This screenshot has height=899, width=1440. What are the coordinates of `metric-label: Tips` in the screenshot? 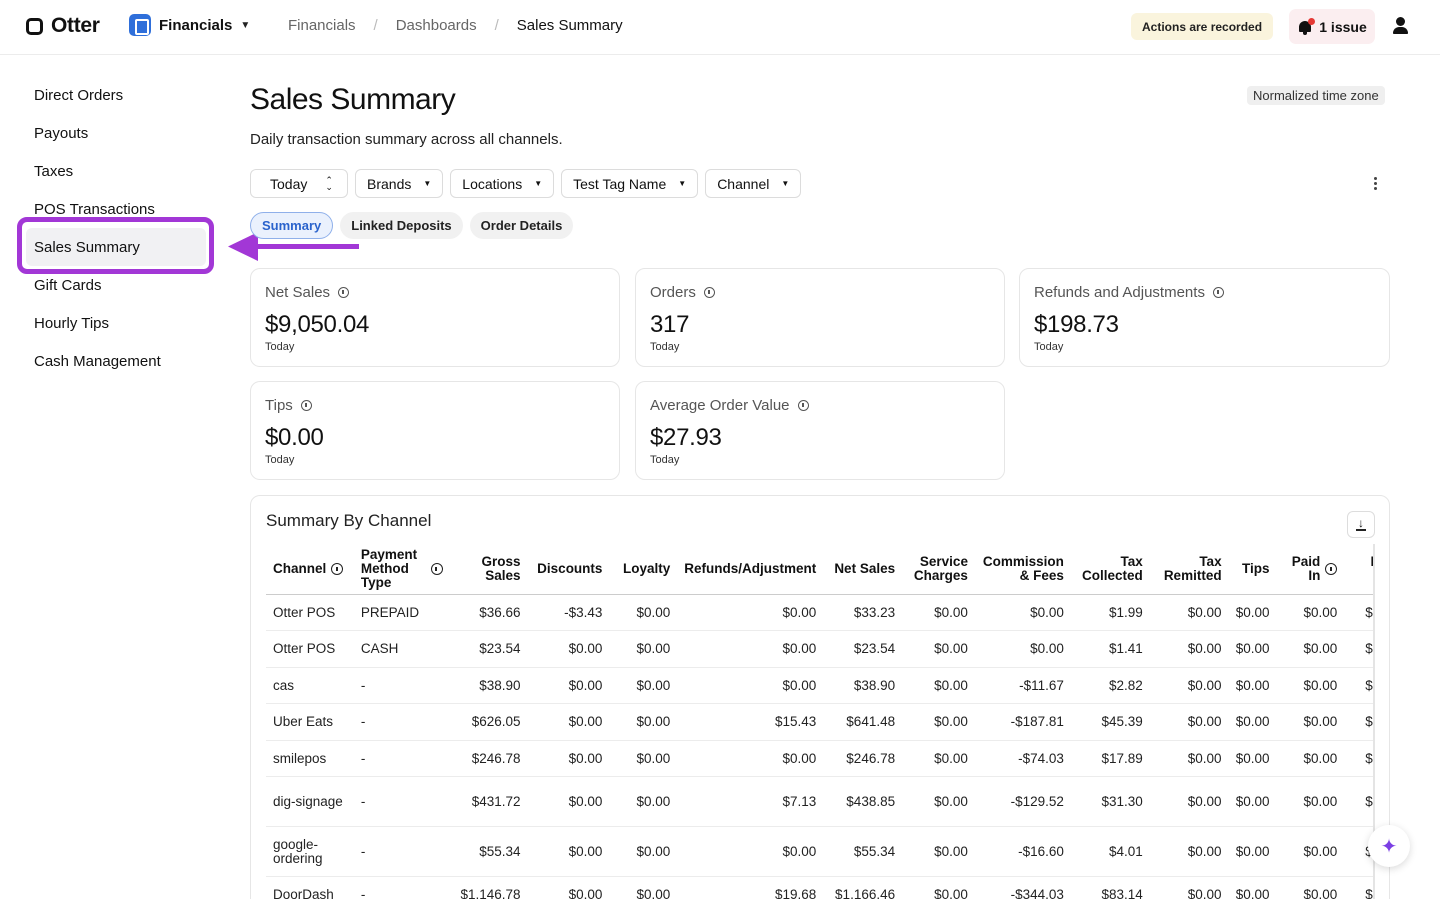 It's located at (279, 405).